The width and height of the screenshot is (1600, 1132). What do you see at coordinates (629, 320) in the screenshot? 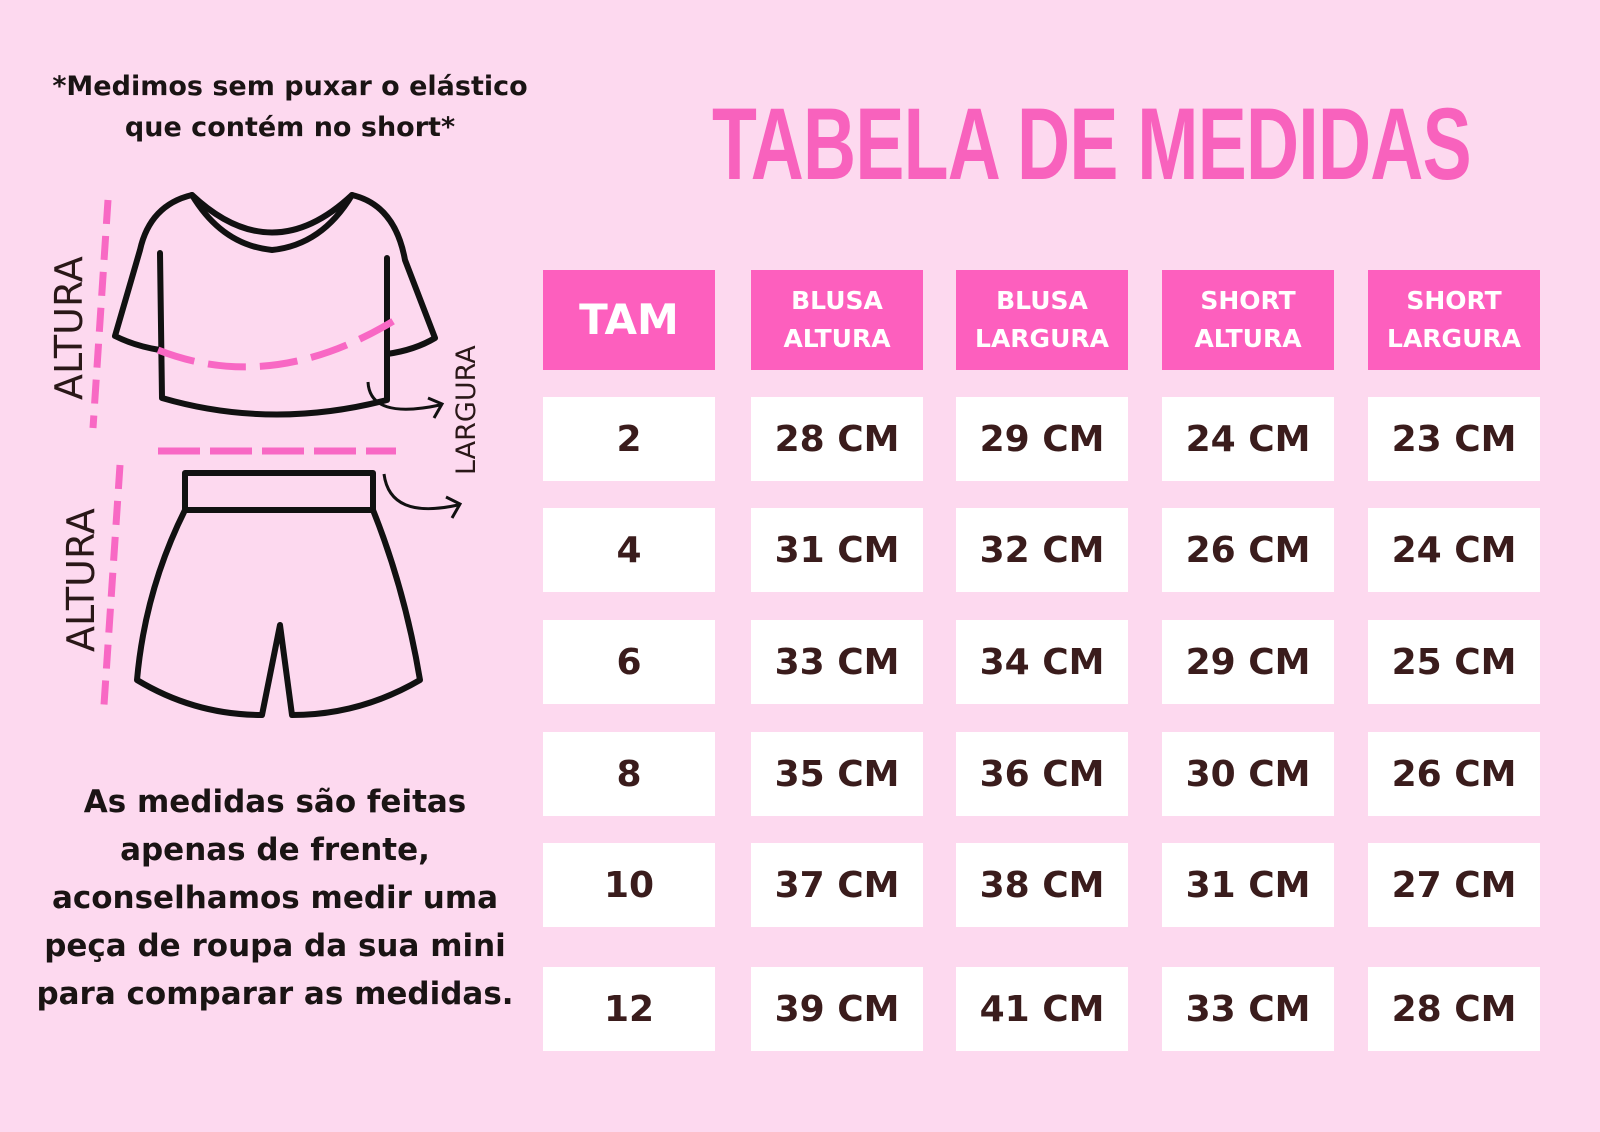
I see `column-header: TAM` at bounding box center [629, 320].